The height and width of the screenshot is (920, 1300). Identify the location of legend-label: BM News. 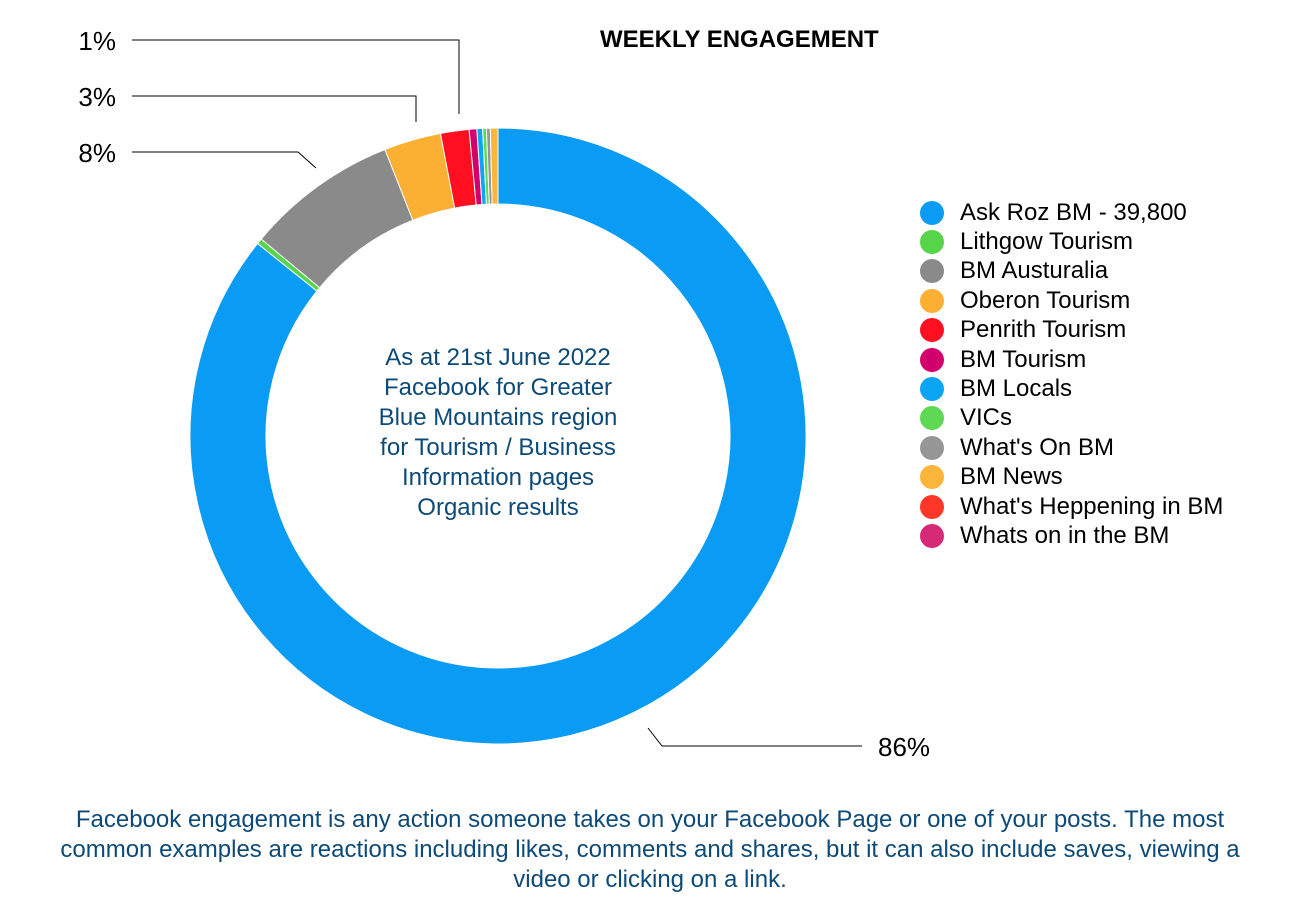
(1011, 477).